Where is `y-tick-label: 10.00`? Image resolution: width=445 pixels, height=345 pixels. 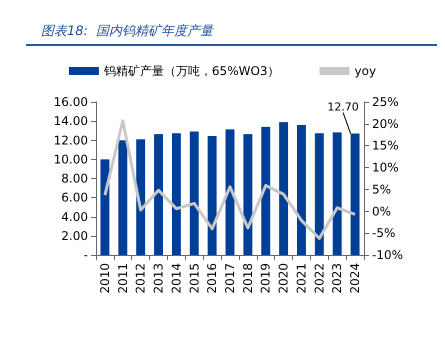 y-tick-label: 10.00 is located at coordinates (71, 159).